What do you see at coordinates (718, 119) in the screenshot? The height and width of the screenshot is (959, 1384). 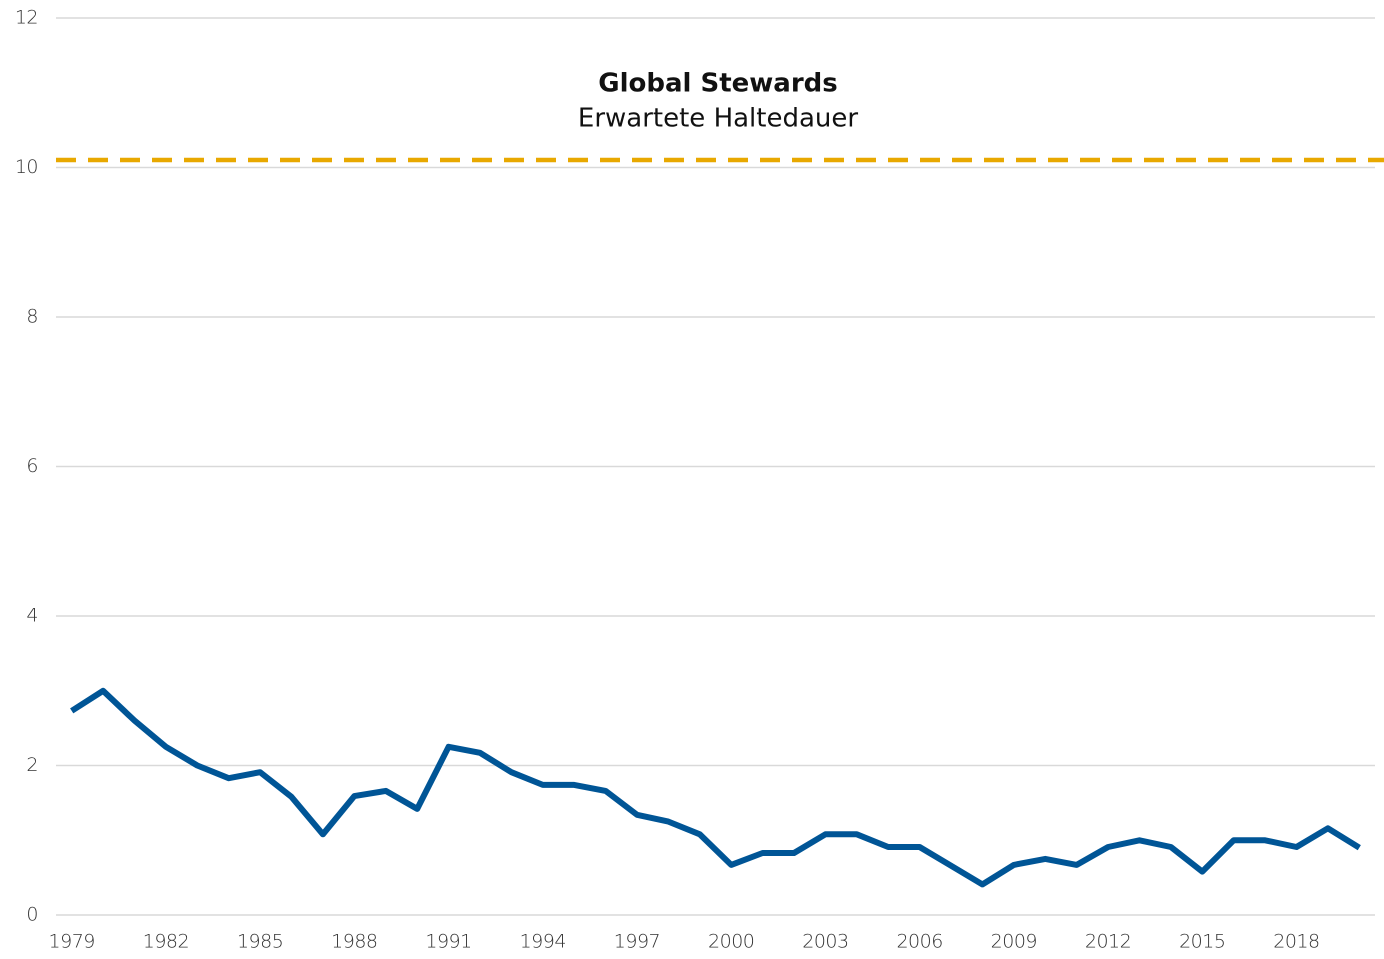 I see `chart-subtitle: Erwartete Haltedauer` at bounding box center [718, 119].